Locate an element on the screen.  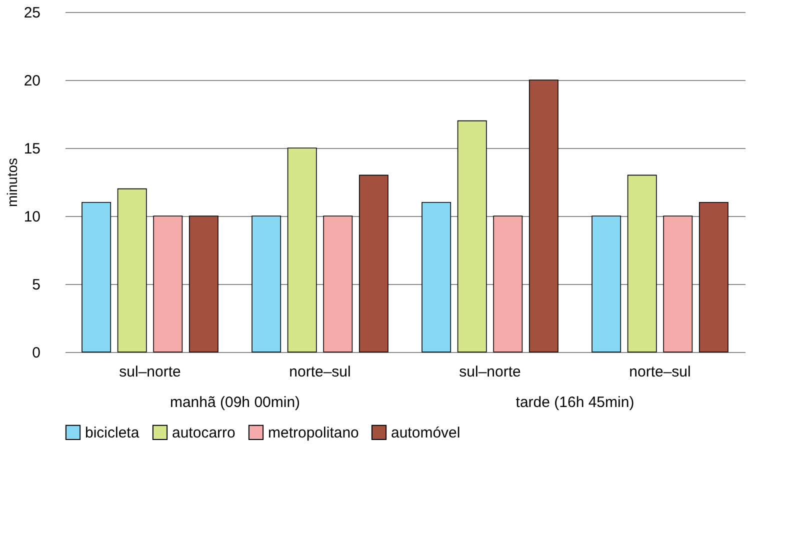
y-tick-label: 25 is located at coordinates (32, 13).